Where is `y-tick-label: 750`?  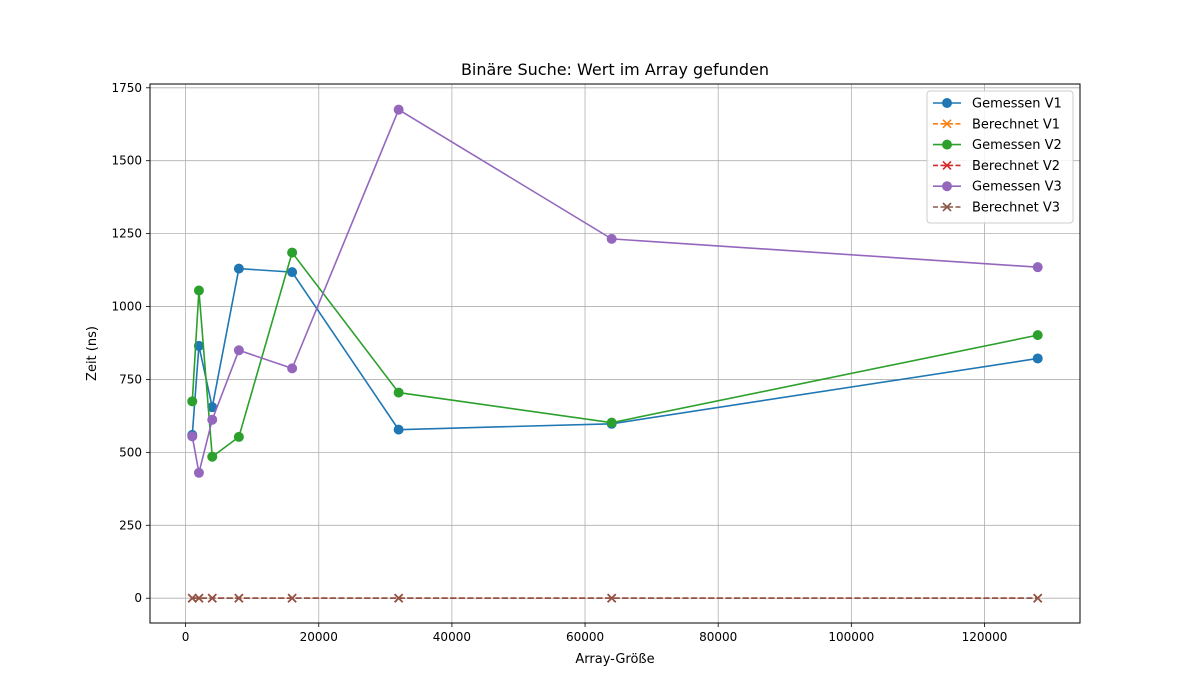 y-tick-label: 750 is located at coordinates (130, 379).